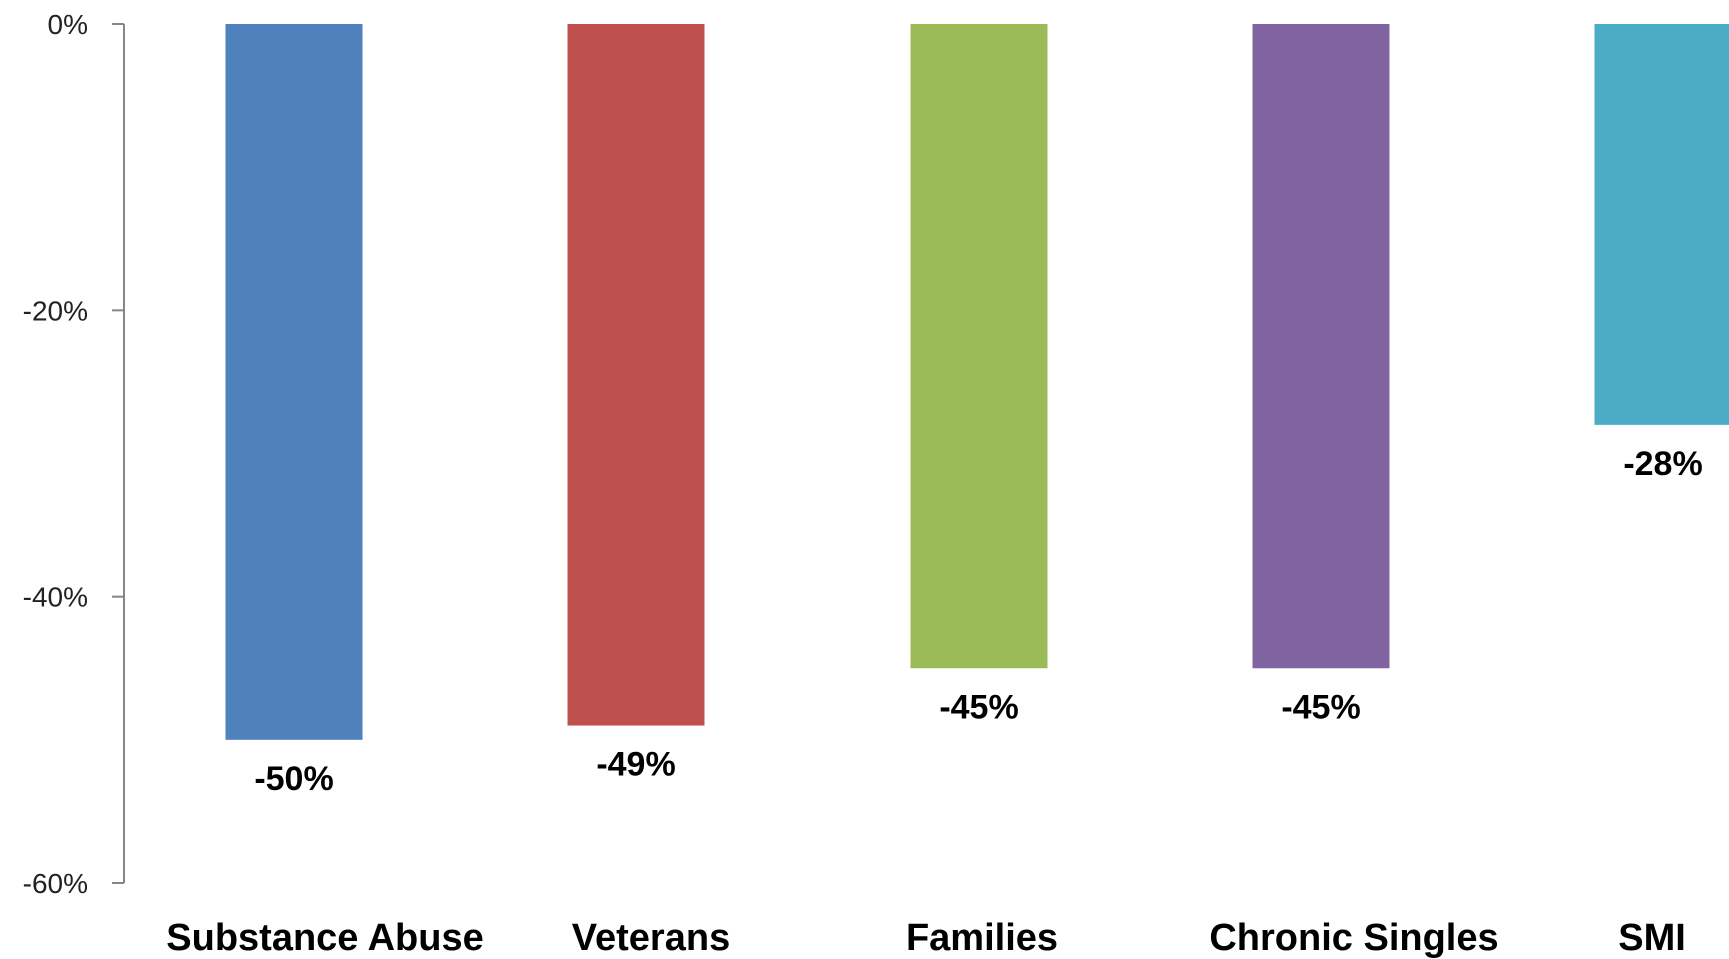 The image size is (1729, 959). I want to click on data-label: -28%, so click(1662, 464).